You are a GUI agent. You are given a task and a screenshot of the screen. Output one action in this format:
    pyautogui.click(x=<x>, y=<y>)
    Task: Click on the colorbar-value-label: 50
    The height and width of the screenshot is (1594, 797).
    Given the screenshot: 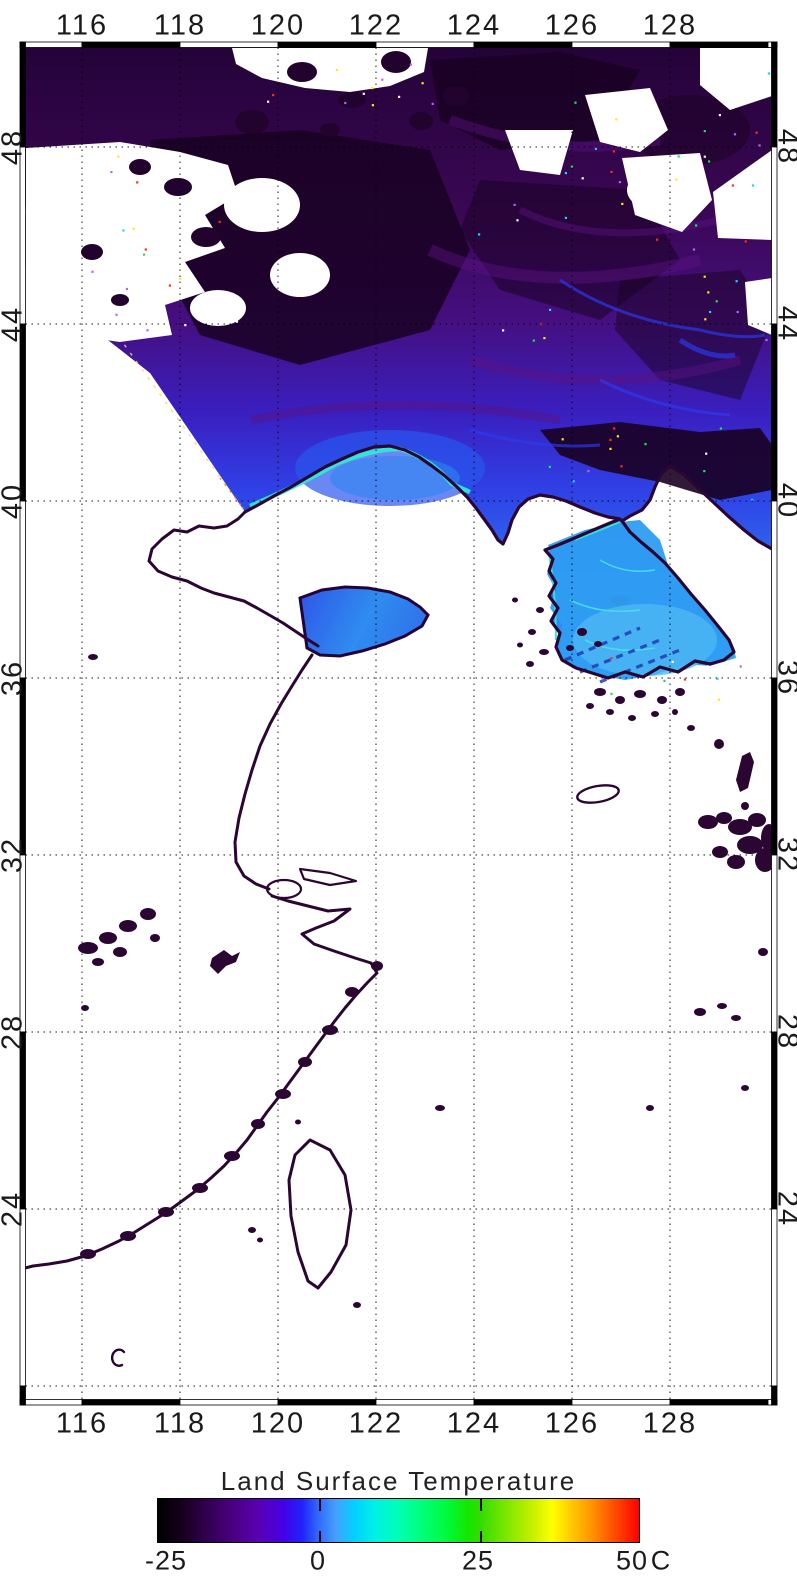 What is the action you would take?
    pyautogui.click(x=632, y=1560)
    